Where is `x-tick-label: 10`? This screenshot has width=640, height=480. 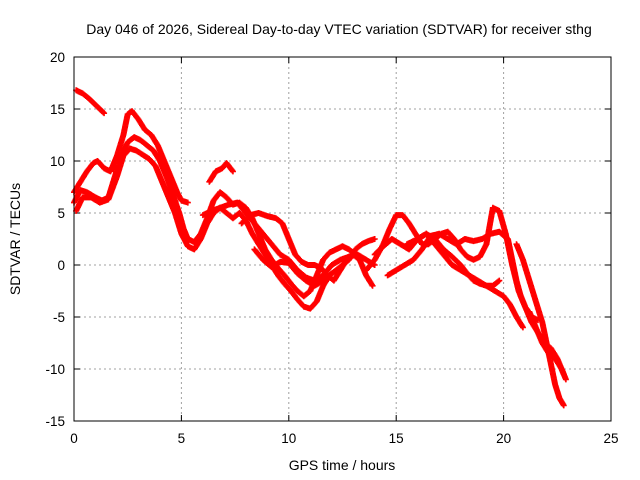 x-tick-label: 10 is located at coordinates (288, 438).